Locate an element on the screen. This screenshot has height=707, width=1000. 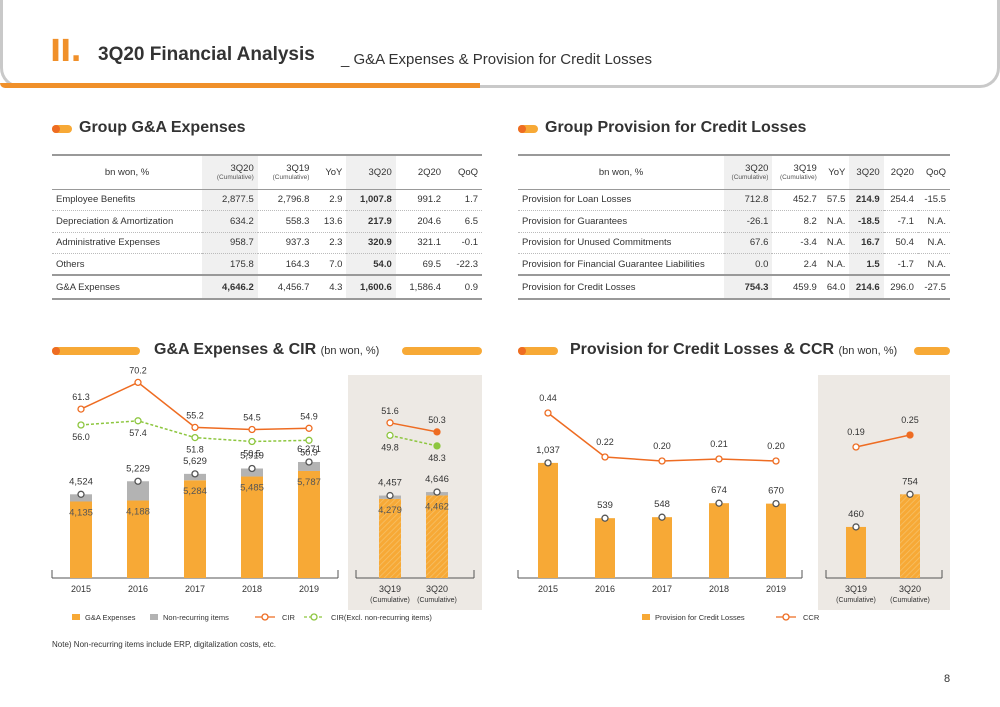
cir-excl-label: 50.5 is located at coordinates (252, 454).